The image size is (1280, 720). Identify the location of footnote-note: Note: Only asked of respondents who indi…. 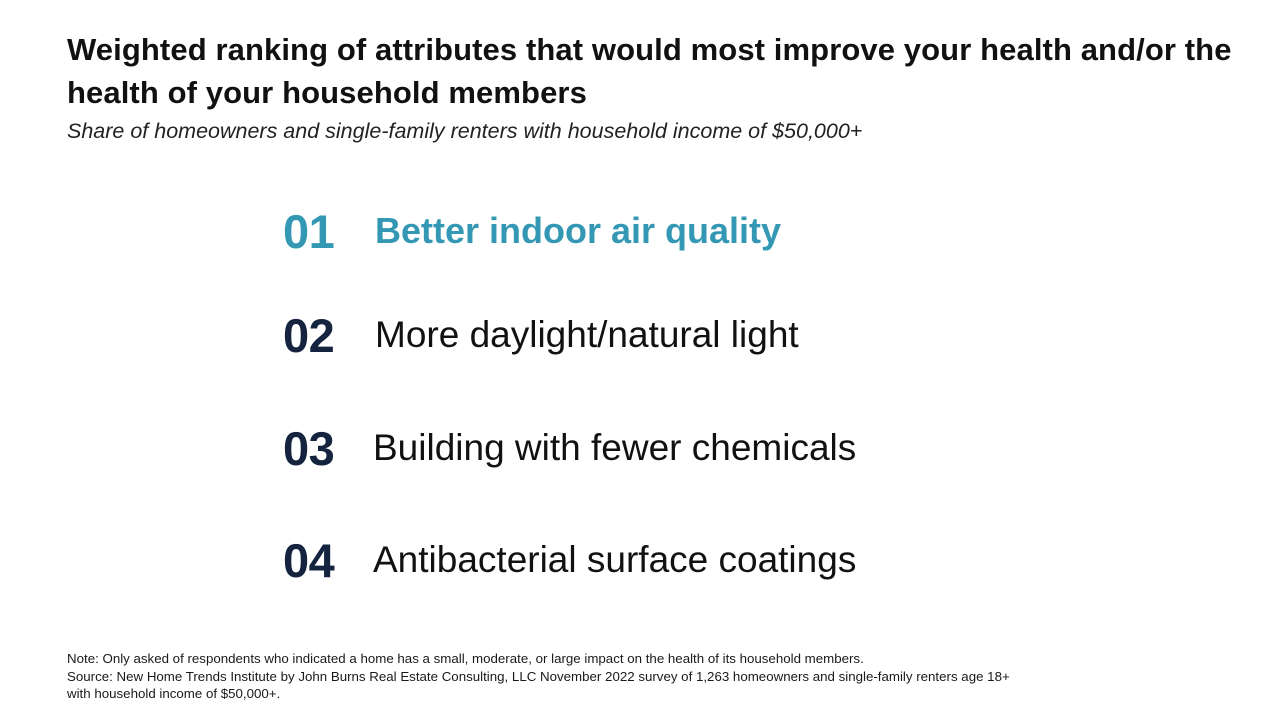
(465, 658).